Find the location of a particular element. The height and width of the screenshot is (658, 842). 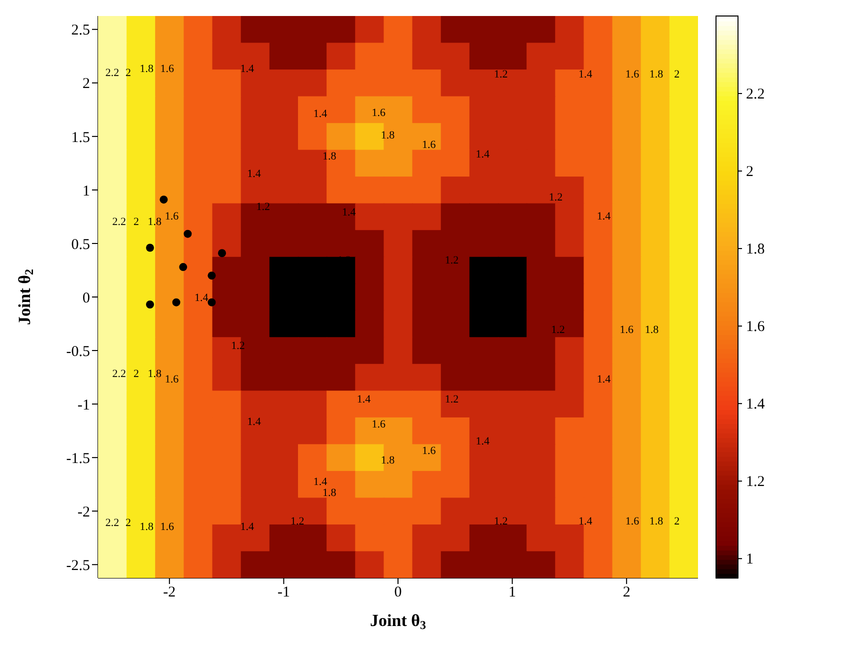

x-tick-label: 2 is located at coordinates (626, 592).